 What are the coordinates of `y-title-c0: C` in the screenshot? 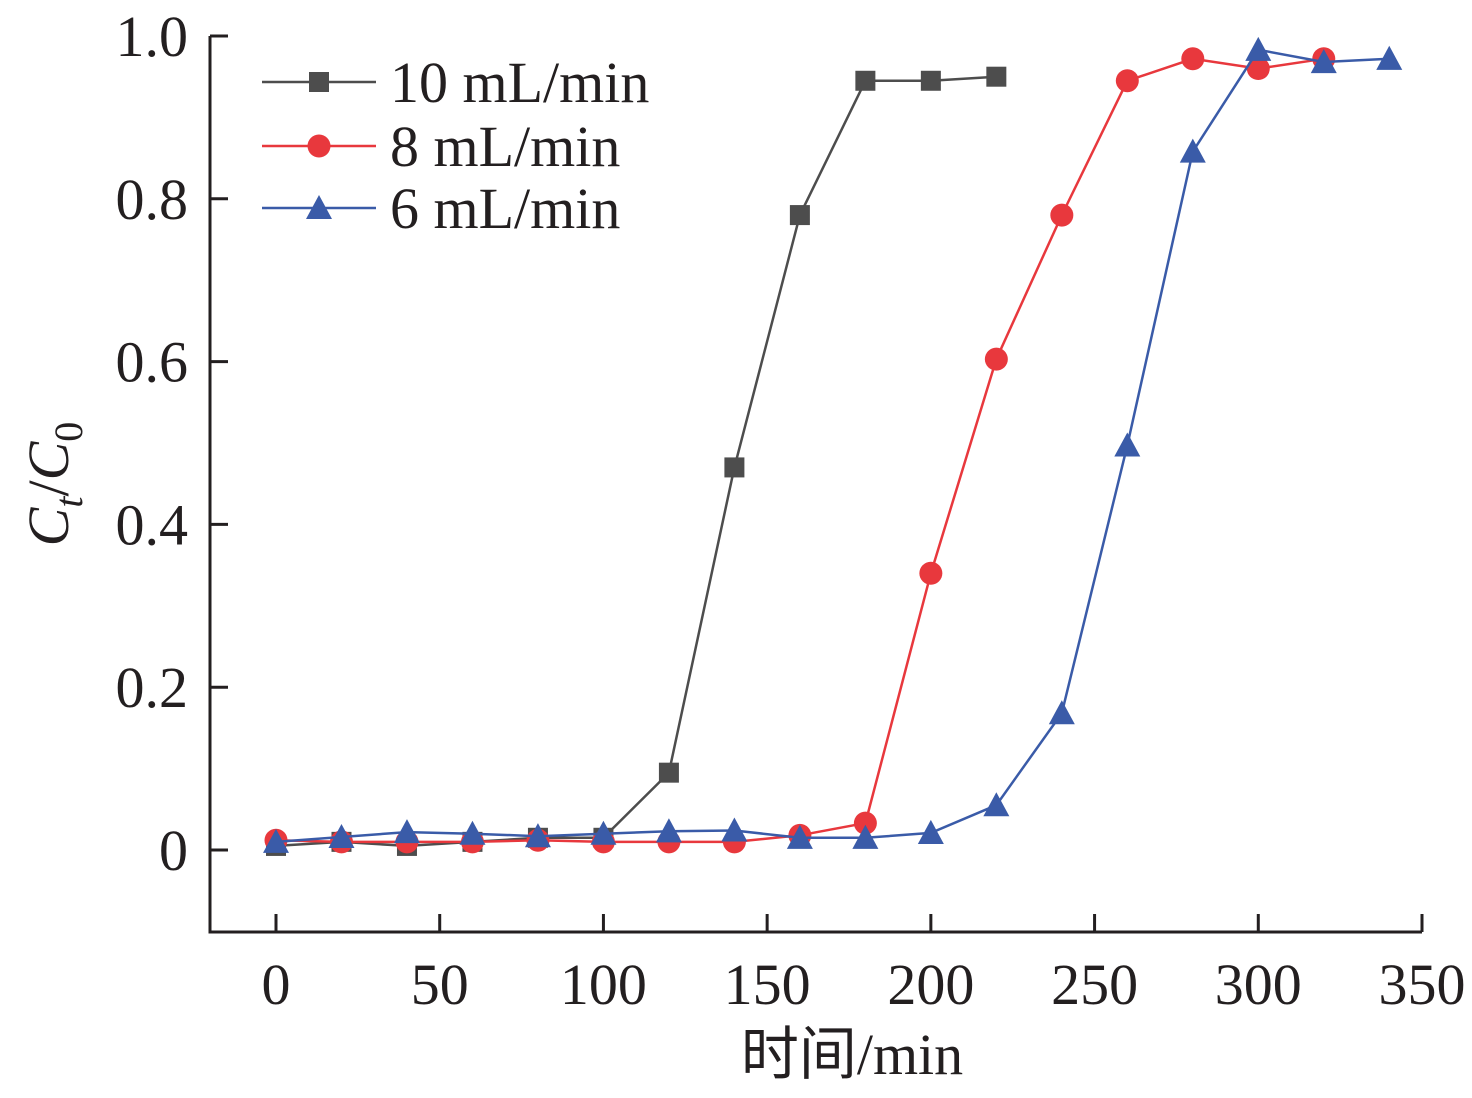 It's located at (48, 460).